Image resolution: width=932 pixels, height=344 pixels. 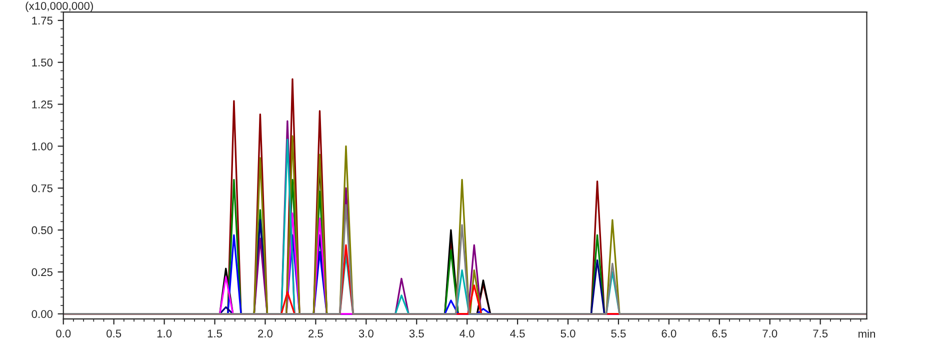 What do you see at coordinates (416, 334) in the screenshot?
I see `x-tick-label: 3.5` at bounding box center [416, 334].